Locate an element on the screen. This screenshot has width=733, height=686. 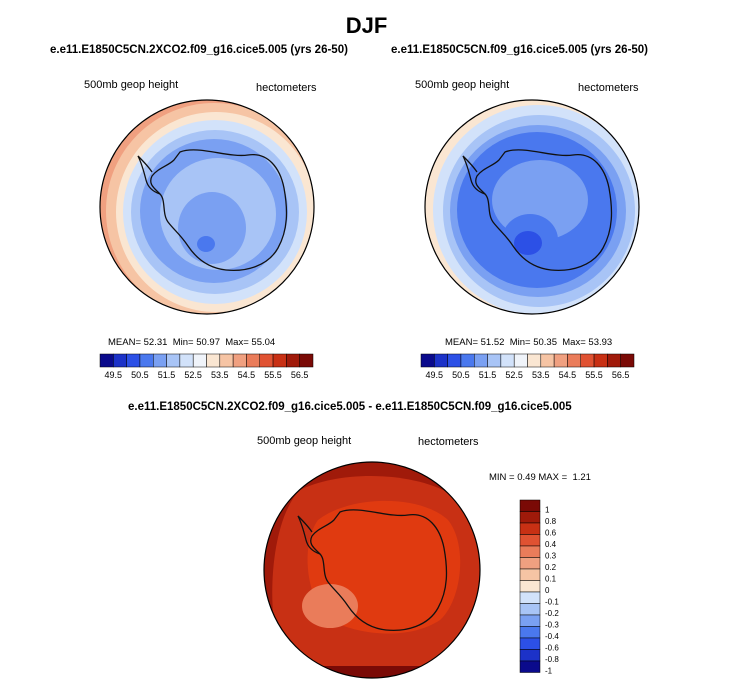
panel-2-colorbar-tick-label: 53.5 is located at coordinates (541, 375).